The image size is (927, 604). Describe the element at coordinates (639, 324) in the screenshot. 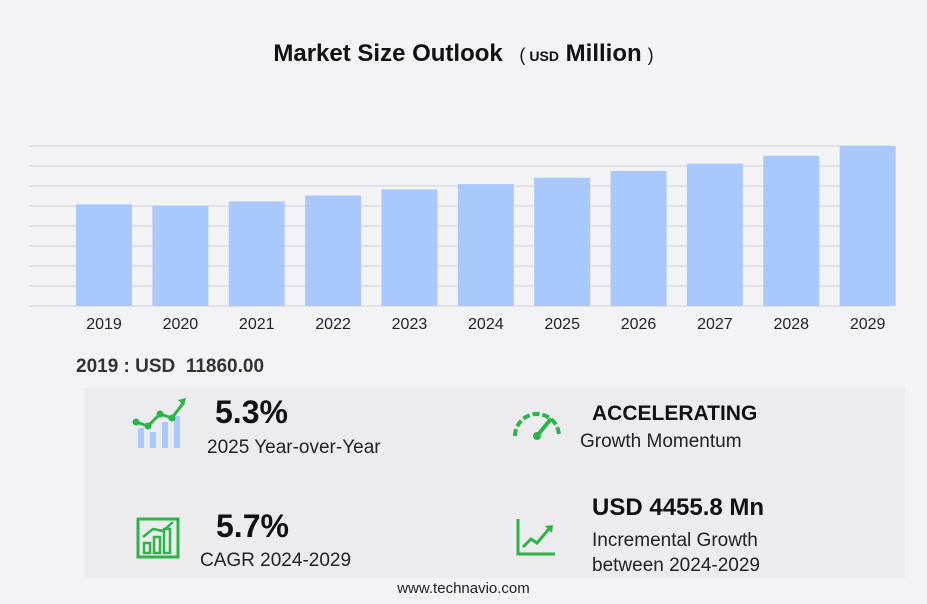

I see `x-tick-label: 2026` at that location.